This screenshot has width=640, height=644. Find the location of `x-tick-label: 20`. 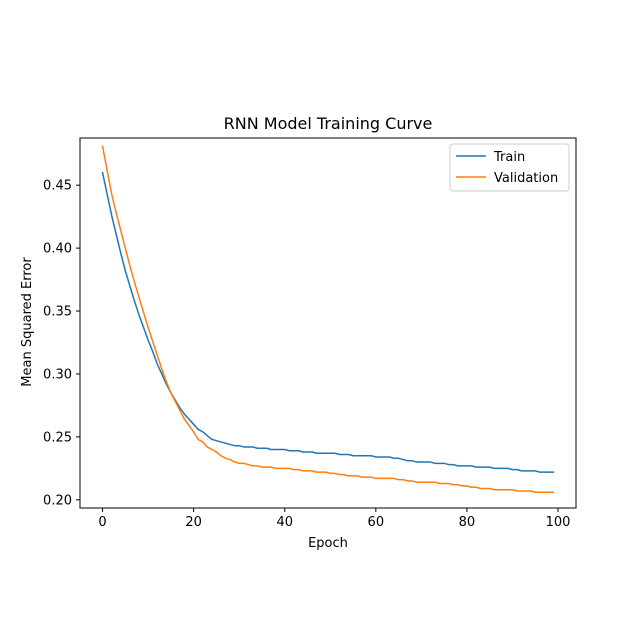

x-tick-label: 20 is located at coordinates (193, 522).